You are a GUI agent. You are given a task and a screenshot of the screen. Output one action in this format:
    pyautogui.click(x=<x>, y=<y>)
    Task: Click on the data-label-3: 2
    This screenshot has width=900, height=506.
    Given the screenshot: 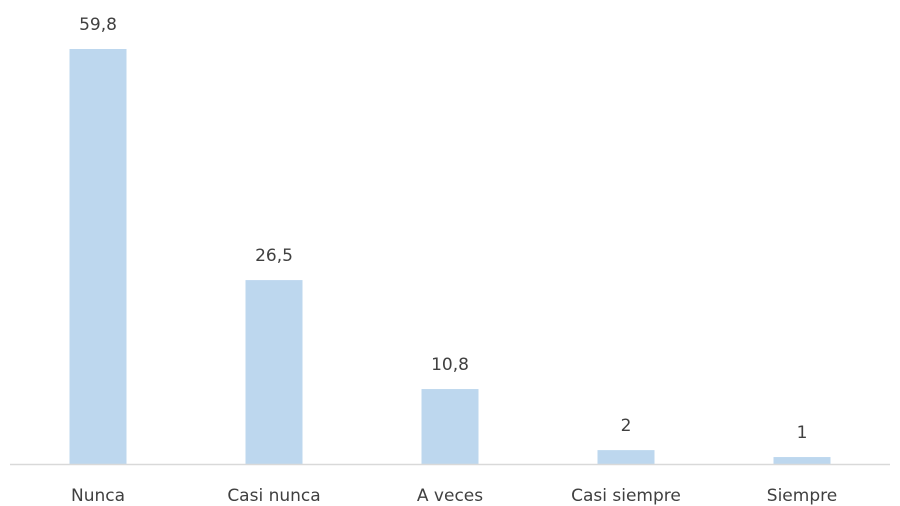 What is the action you would take?
    pyautogui.click(x=626, y=426)
    